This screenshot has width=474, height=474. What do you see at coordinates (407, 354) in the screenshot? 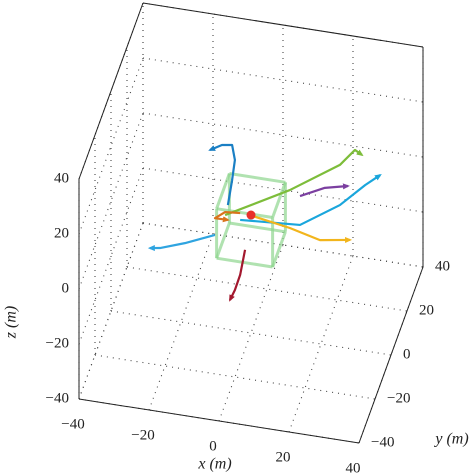
I see `y-tick-label: 0` at bounding box center [407, 354].